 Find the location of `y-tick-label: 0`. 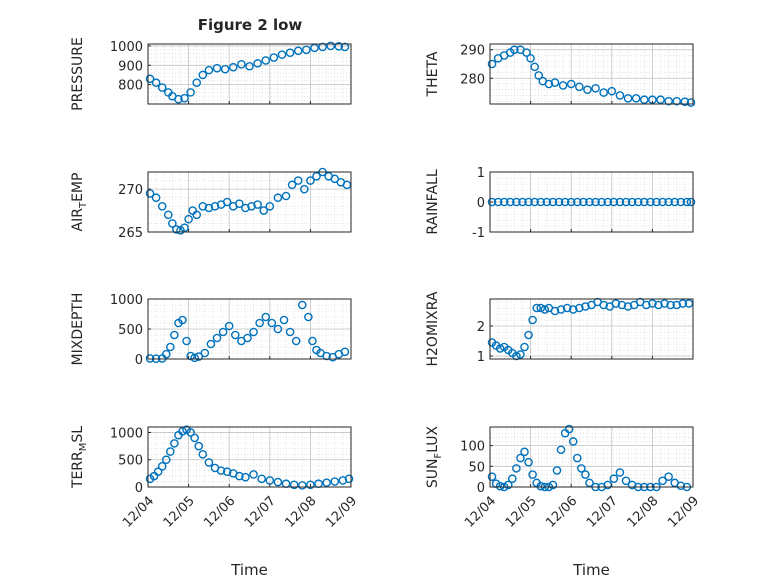

y-tick-label: 0 is located at coordinates (481, 488).